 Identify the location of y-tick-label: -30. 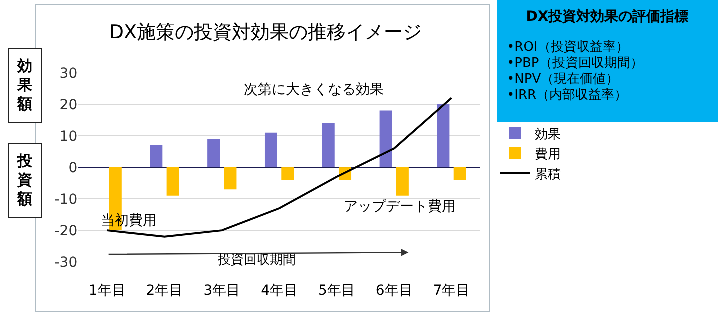
(66, 262).